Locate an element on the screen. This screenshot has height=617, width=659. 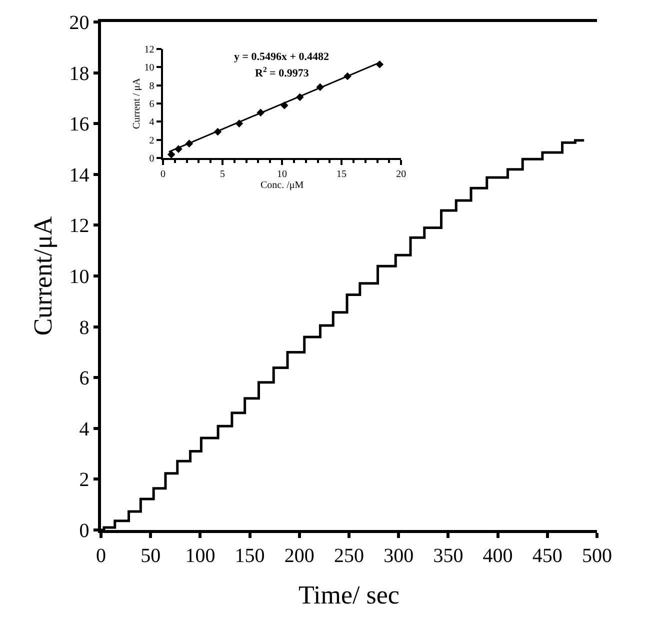
x-tick-label: 400 is located at coordinates (497, 555).